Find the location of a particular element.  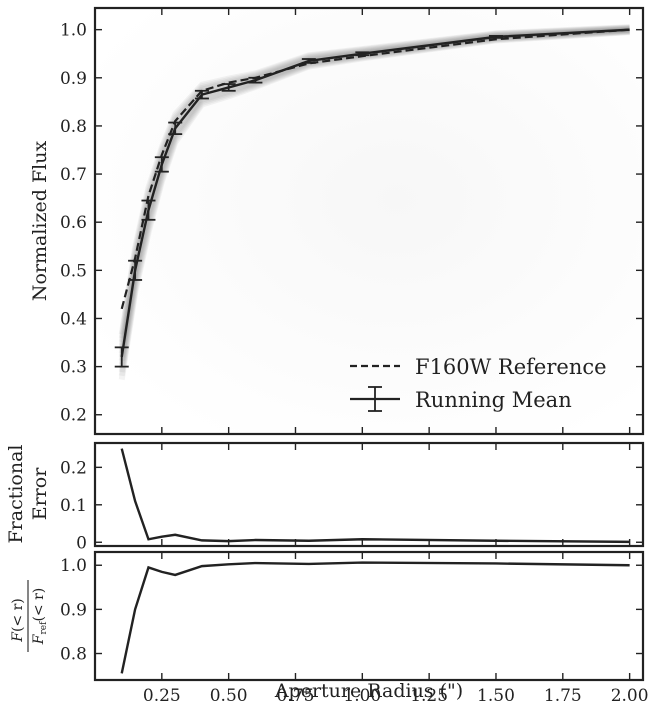

y-tick-label-bottom: 0.8 is located at coordinates (73, 655).